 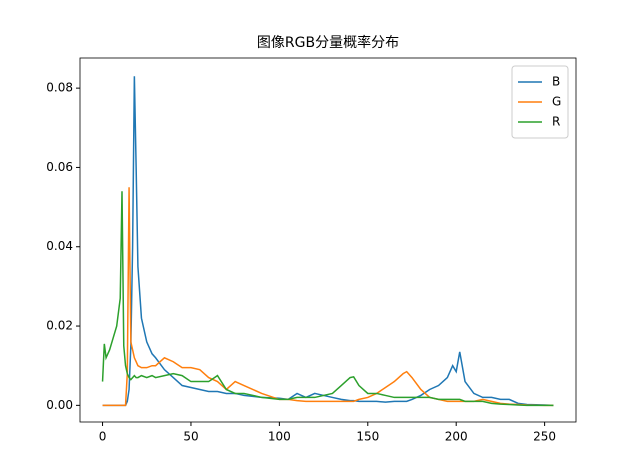 I want to click on x-tick-label: 200, so click(x=456, y=437).